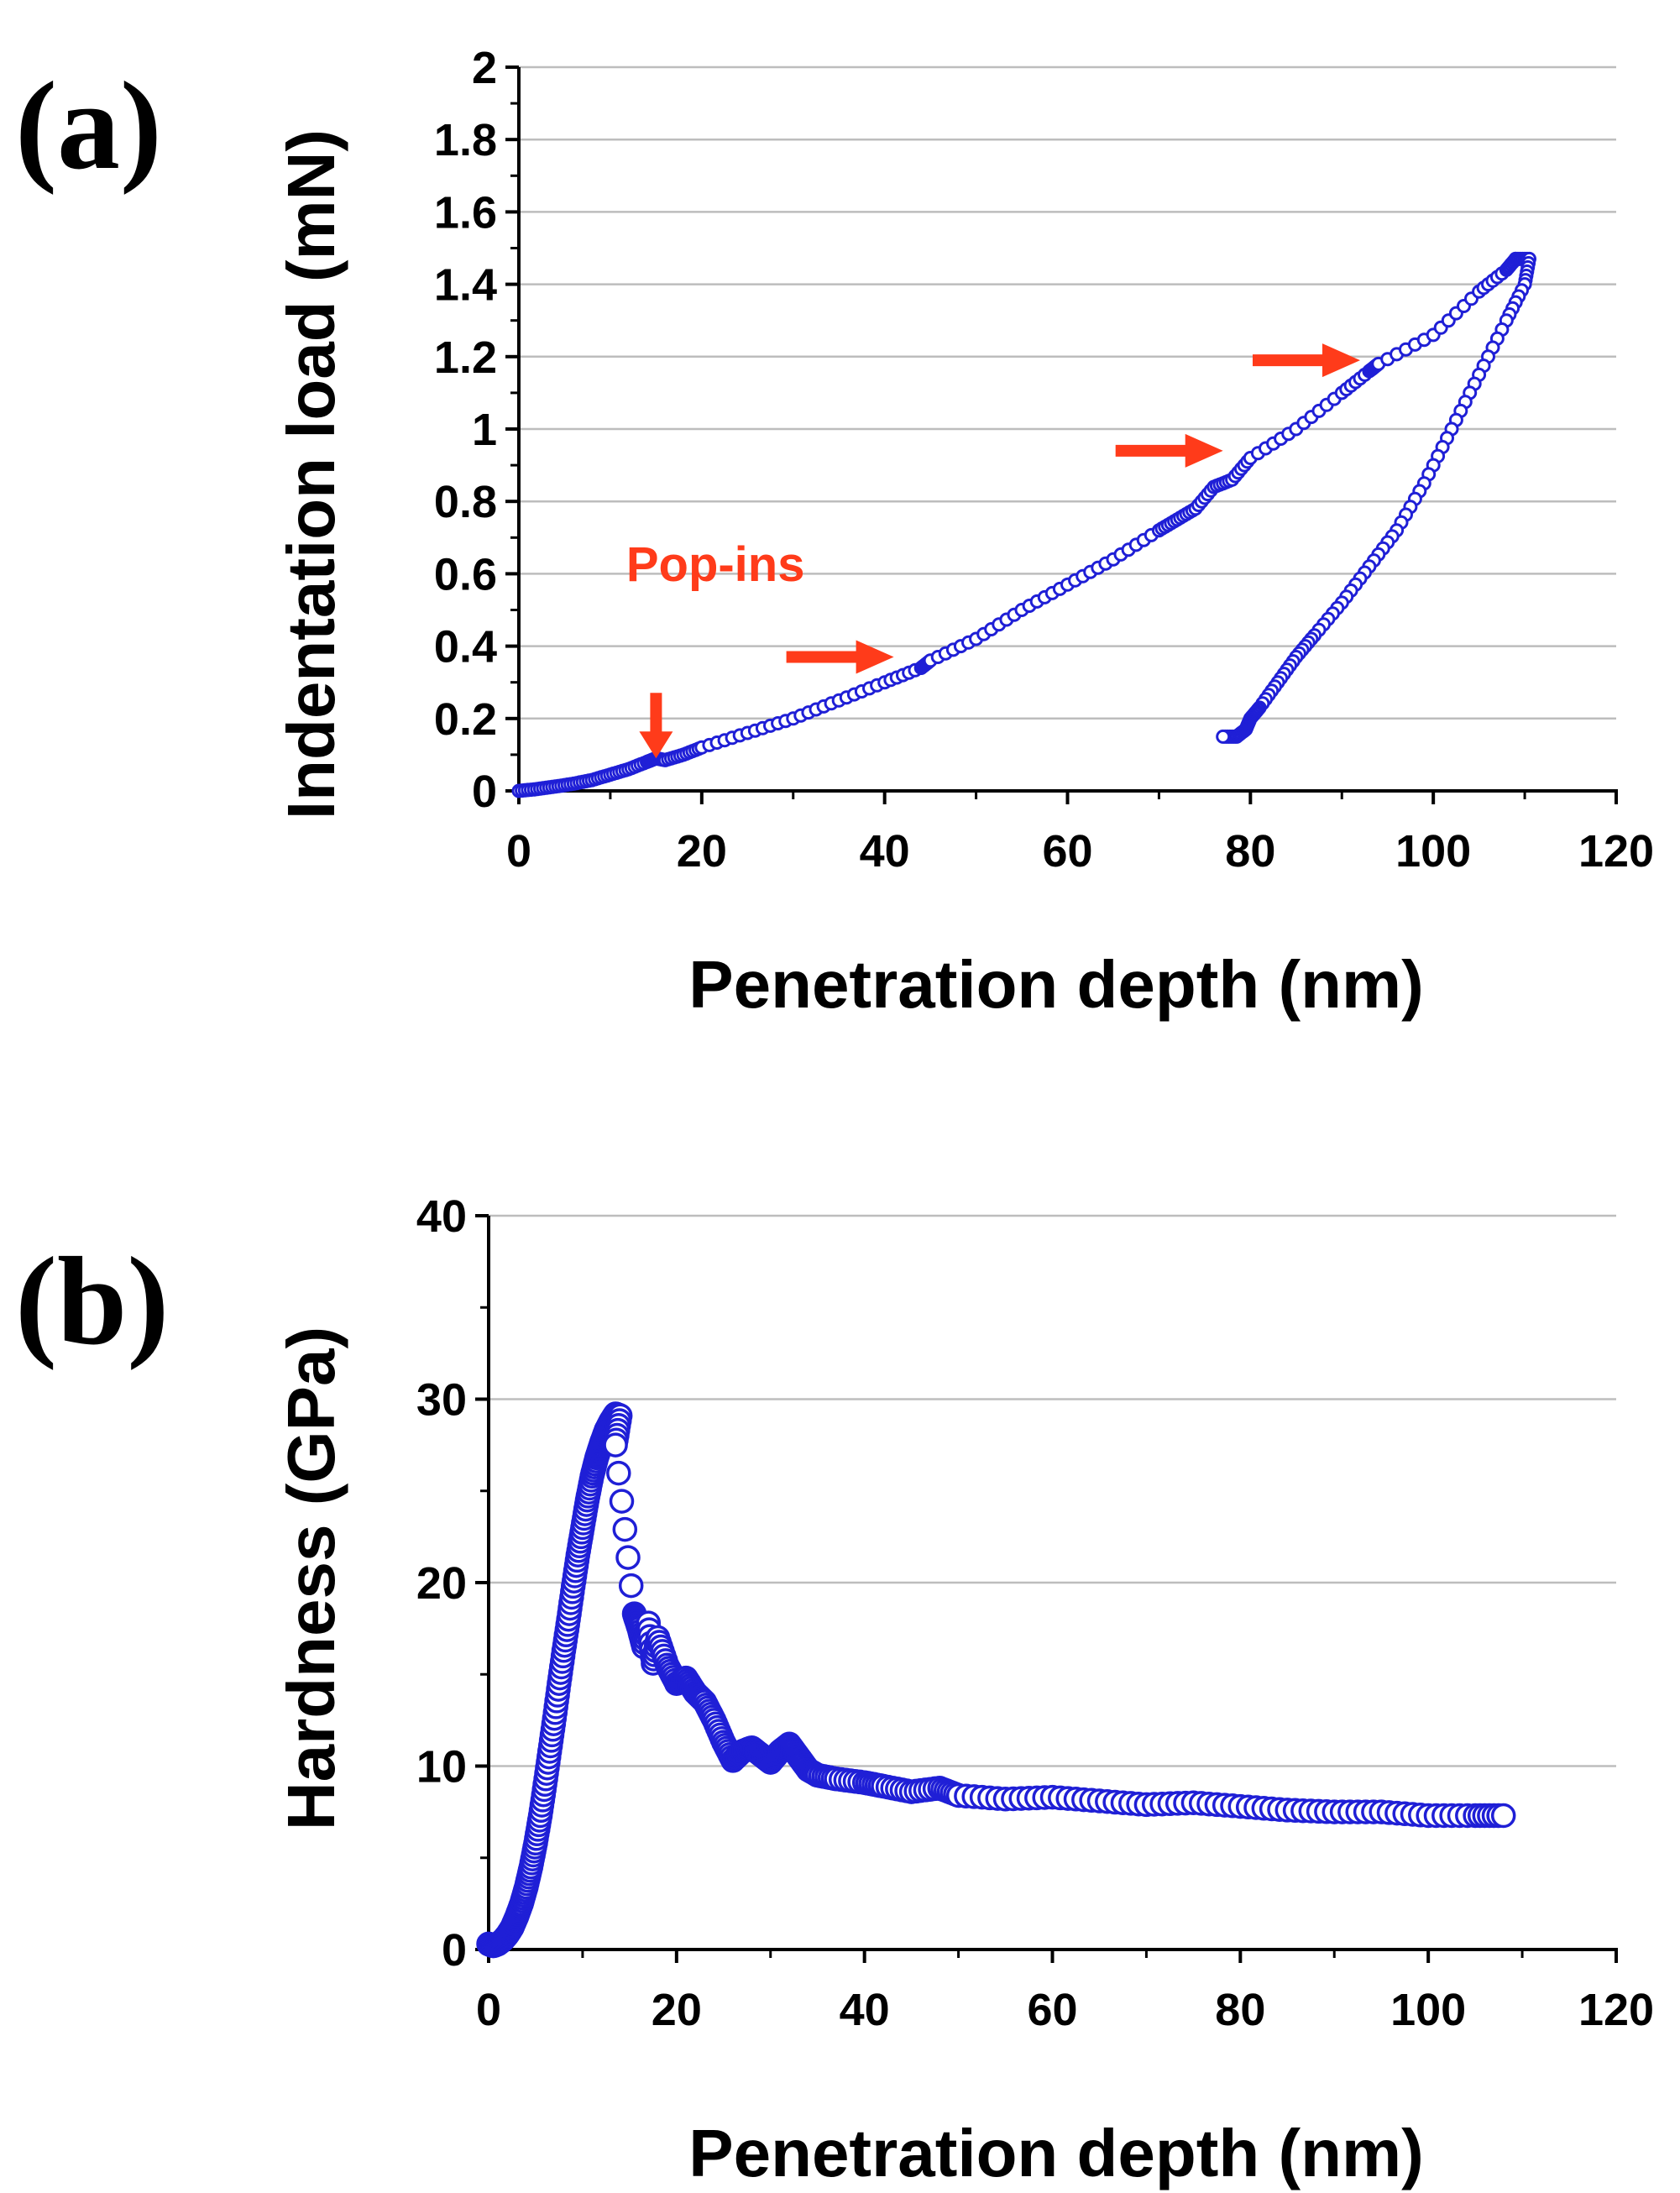 This screenshot has width=1680, height=2193. What do you see at coordinates (441, 1400) in the screenshot?
I see `y-tick-label: 30` at bounding box center [441, 1400].